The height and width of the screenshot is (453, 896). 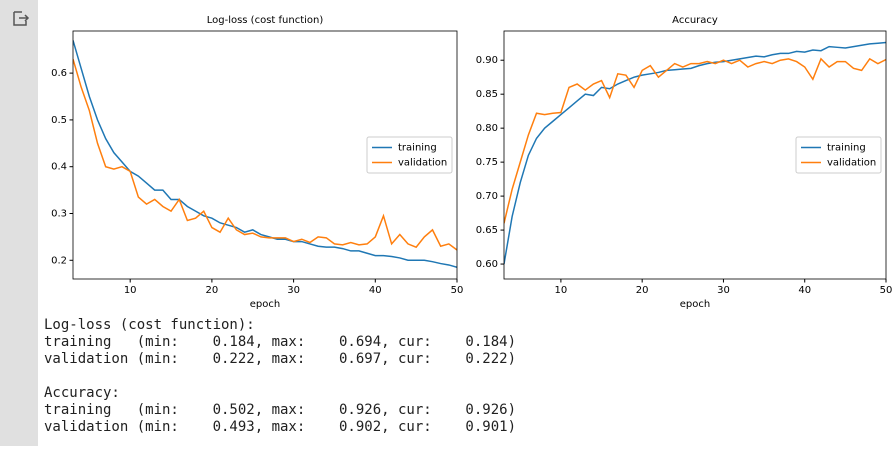 I want to click on y-tick-label: 0.85, so click(x=487, y=94).